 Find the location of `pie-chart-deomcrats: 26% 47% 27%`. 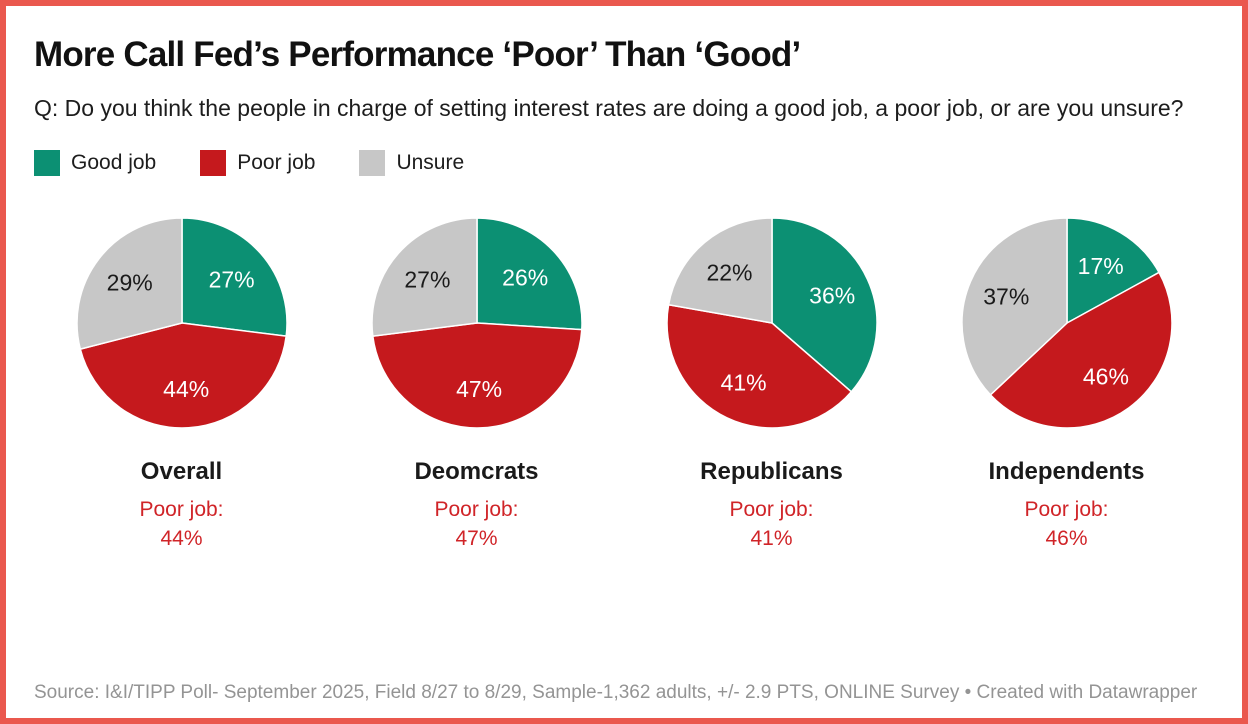

pie-chart-deomcrats: 26% 47% 27% is located at coordinates (476, 322).